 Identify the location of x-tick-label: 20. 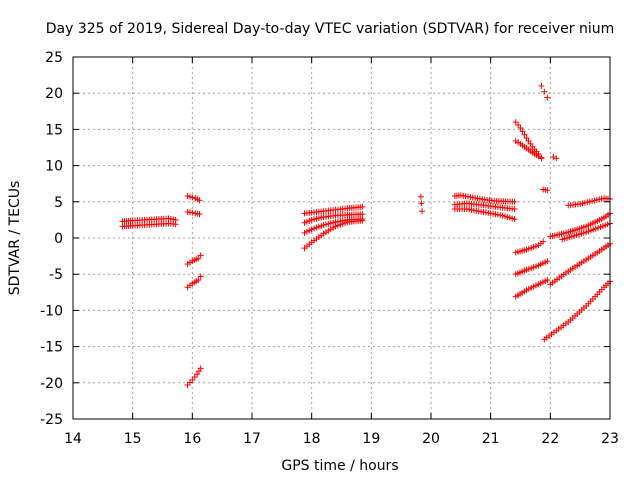
(431, 439).